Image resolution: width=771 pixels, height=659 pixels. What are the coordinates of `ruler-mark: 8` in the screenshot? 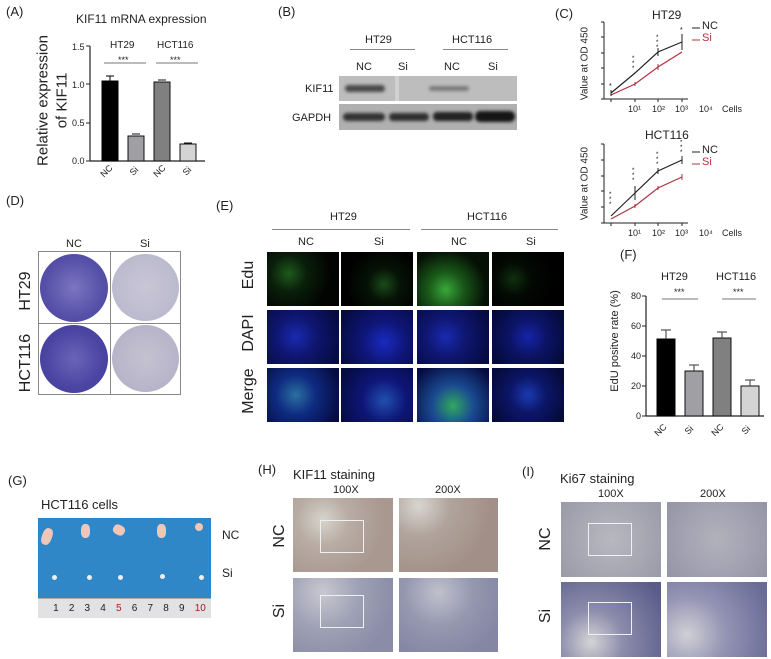 It's located at (166, 608).